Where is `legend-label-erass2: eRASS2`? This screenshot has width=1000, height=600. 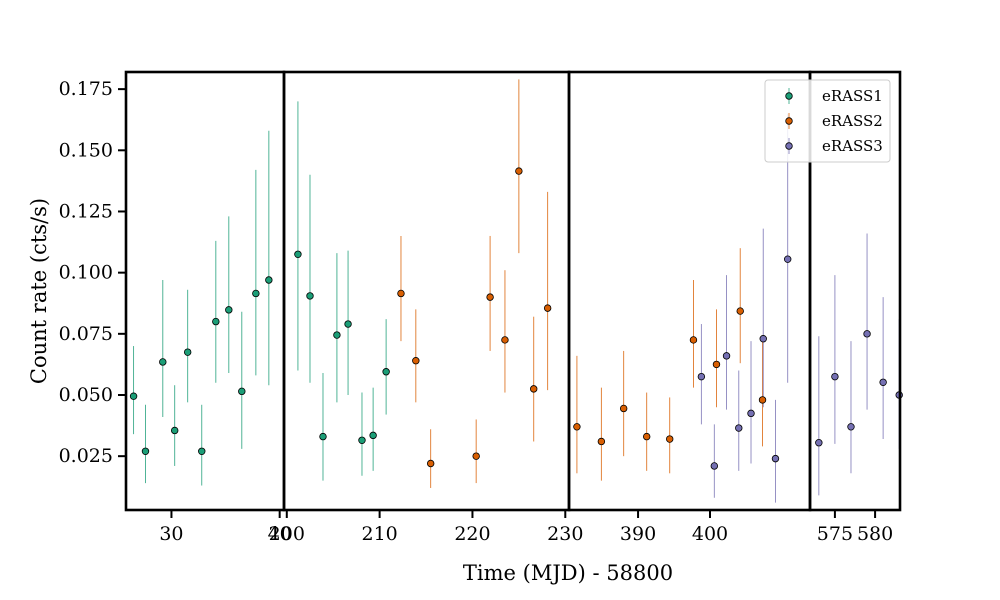
legend-label-erass2: eRASS2 is located at coordinates (852, 121).